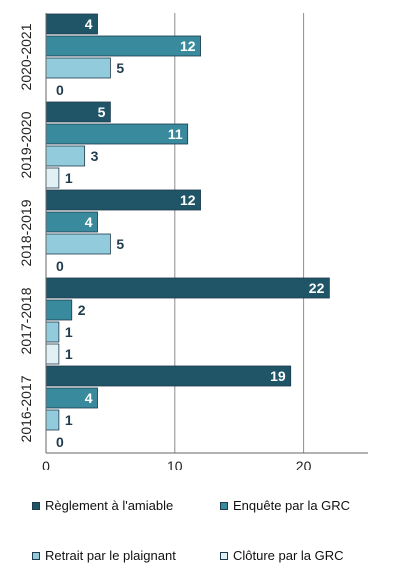  What do you see at coordinates (26, 320) in the screenshot?
I see `category-label-3: 2017-2018` at bounding box center [26, 320].